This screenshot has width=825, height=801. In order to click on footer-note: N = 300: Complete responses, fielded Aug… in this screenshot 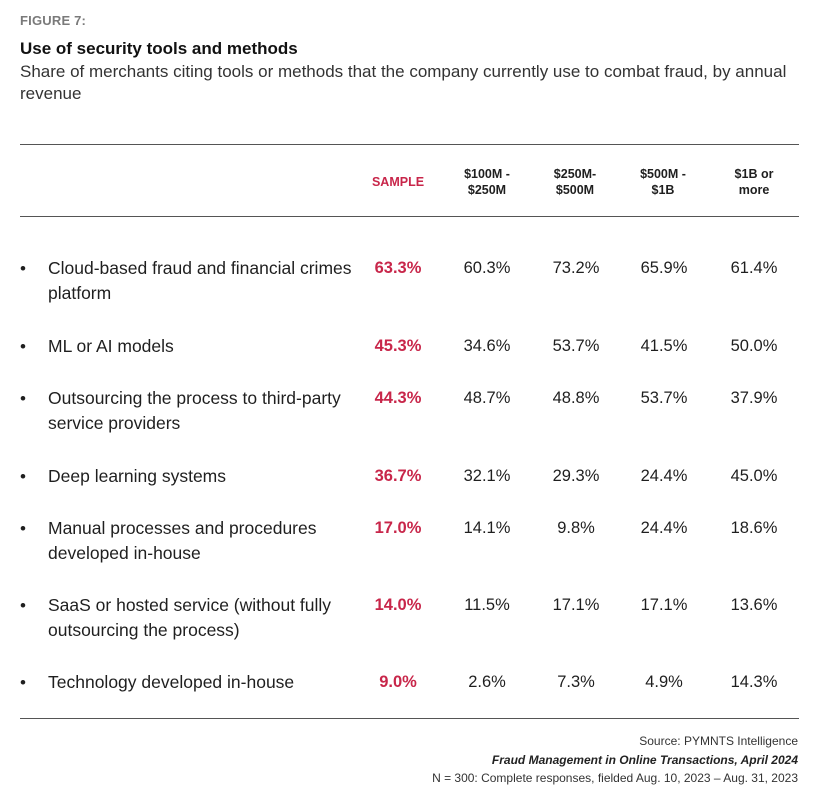, I will do `click(615, 778)`.